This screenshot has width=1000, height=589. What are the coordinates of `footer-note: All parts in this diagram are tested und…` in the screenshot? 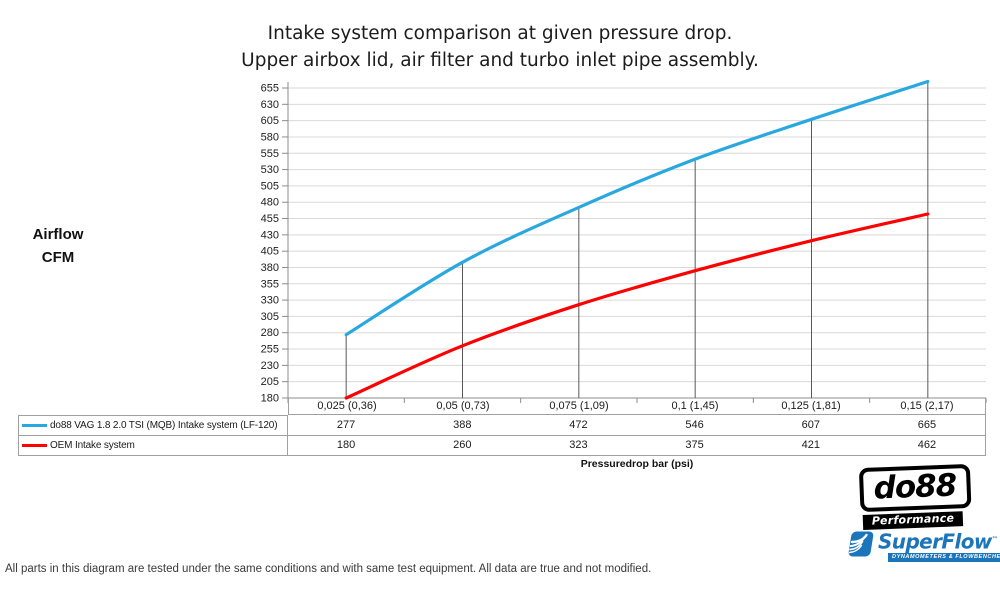 It's located at (328, 569).